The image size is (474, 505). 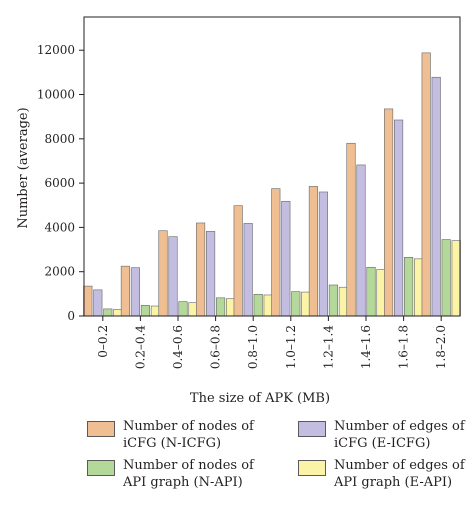 I want to click on y-tick-label: 10000, so click(x=56, y=95).